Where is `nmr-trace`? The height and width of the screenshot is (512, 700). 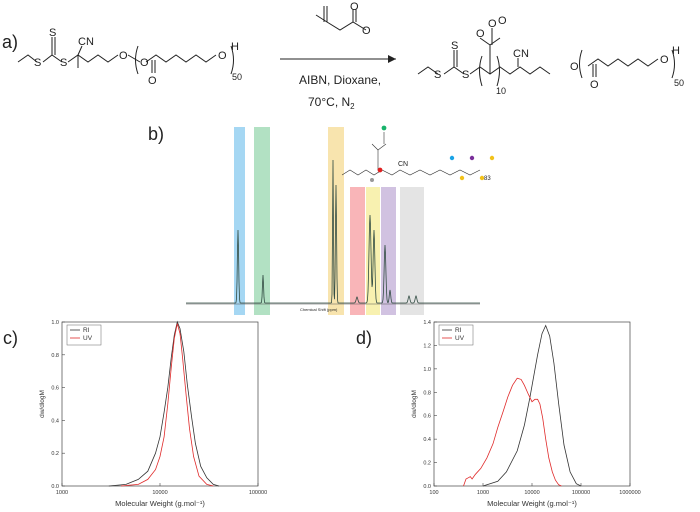
nmr-trace is located at coordinates (333, 231).